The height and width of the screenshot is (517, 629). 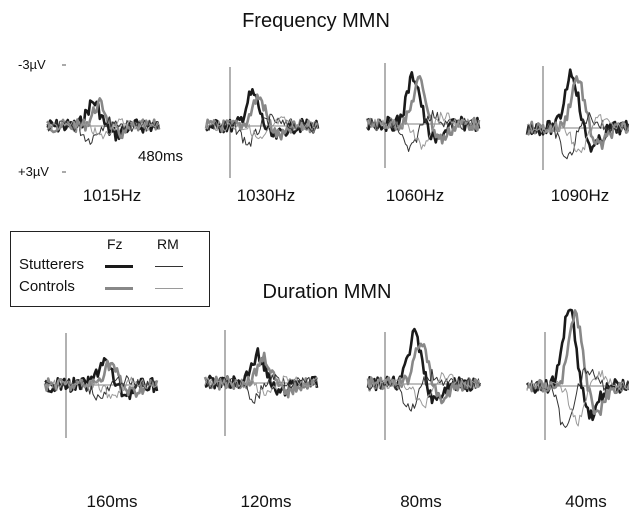 What do you see at coordinates (52, 264) in the screenshot?
I see `legend-stutterers-label: Stutterers` at bounding box center [52, 264].